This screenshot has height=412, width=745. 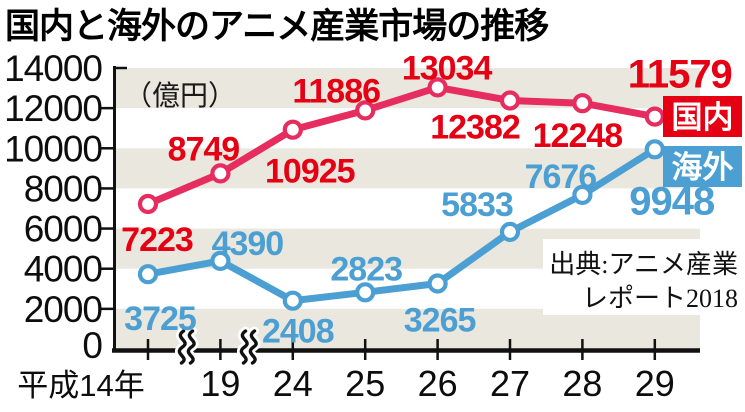 What do you see at coordinates (180, 95) in the screenshot?
I see `unit-label: （億円）` at bounding box center [180, 95].